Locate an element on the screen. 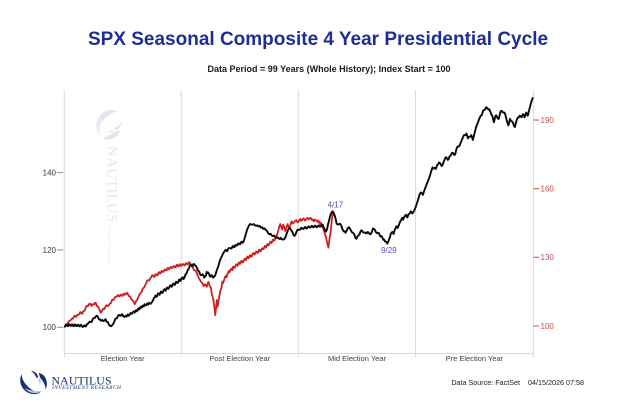 Image resolution: width=619 pixels, height=418 pixels. svg-text: Mid Election Year is located at coordinates (357, 358).